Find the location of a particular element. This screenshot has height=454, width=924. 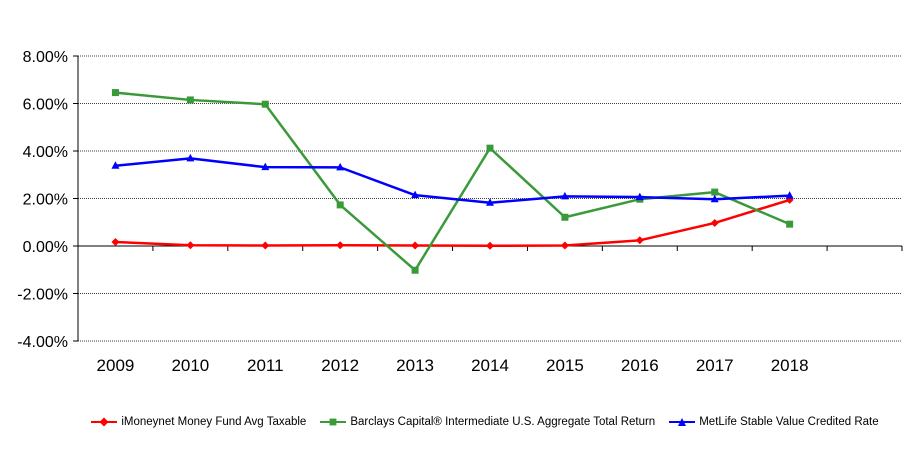

x-tick-label: 2011 is located at coordinates (265, 365).